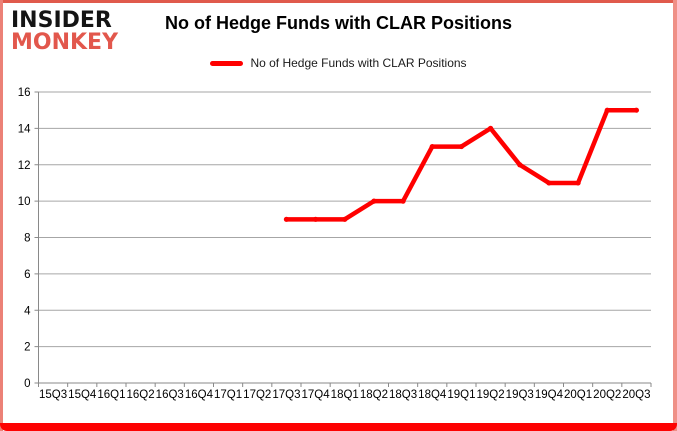 Image resolution: width=677 pixels, height=431 pixels. I want to click on y-axis-tick-label: 4, so click(27, 311).